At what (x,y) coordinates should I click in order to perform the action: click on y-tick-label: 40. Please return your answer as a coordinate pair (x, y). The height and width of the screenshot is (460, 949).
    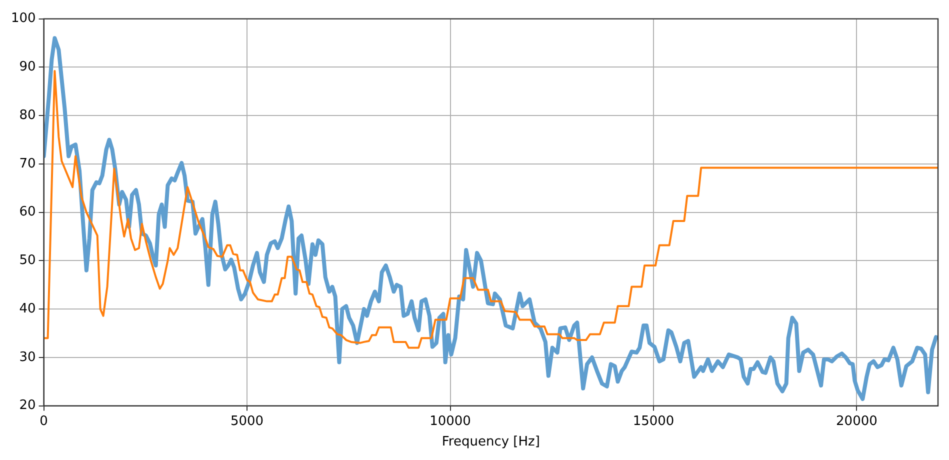
    Looking at the image, I should click on (27, 308).